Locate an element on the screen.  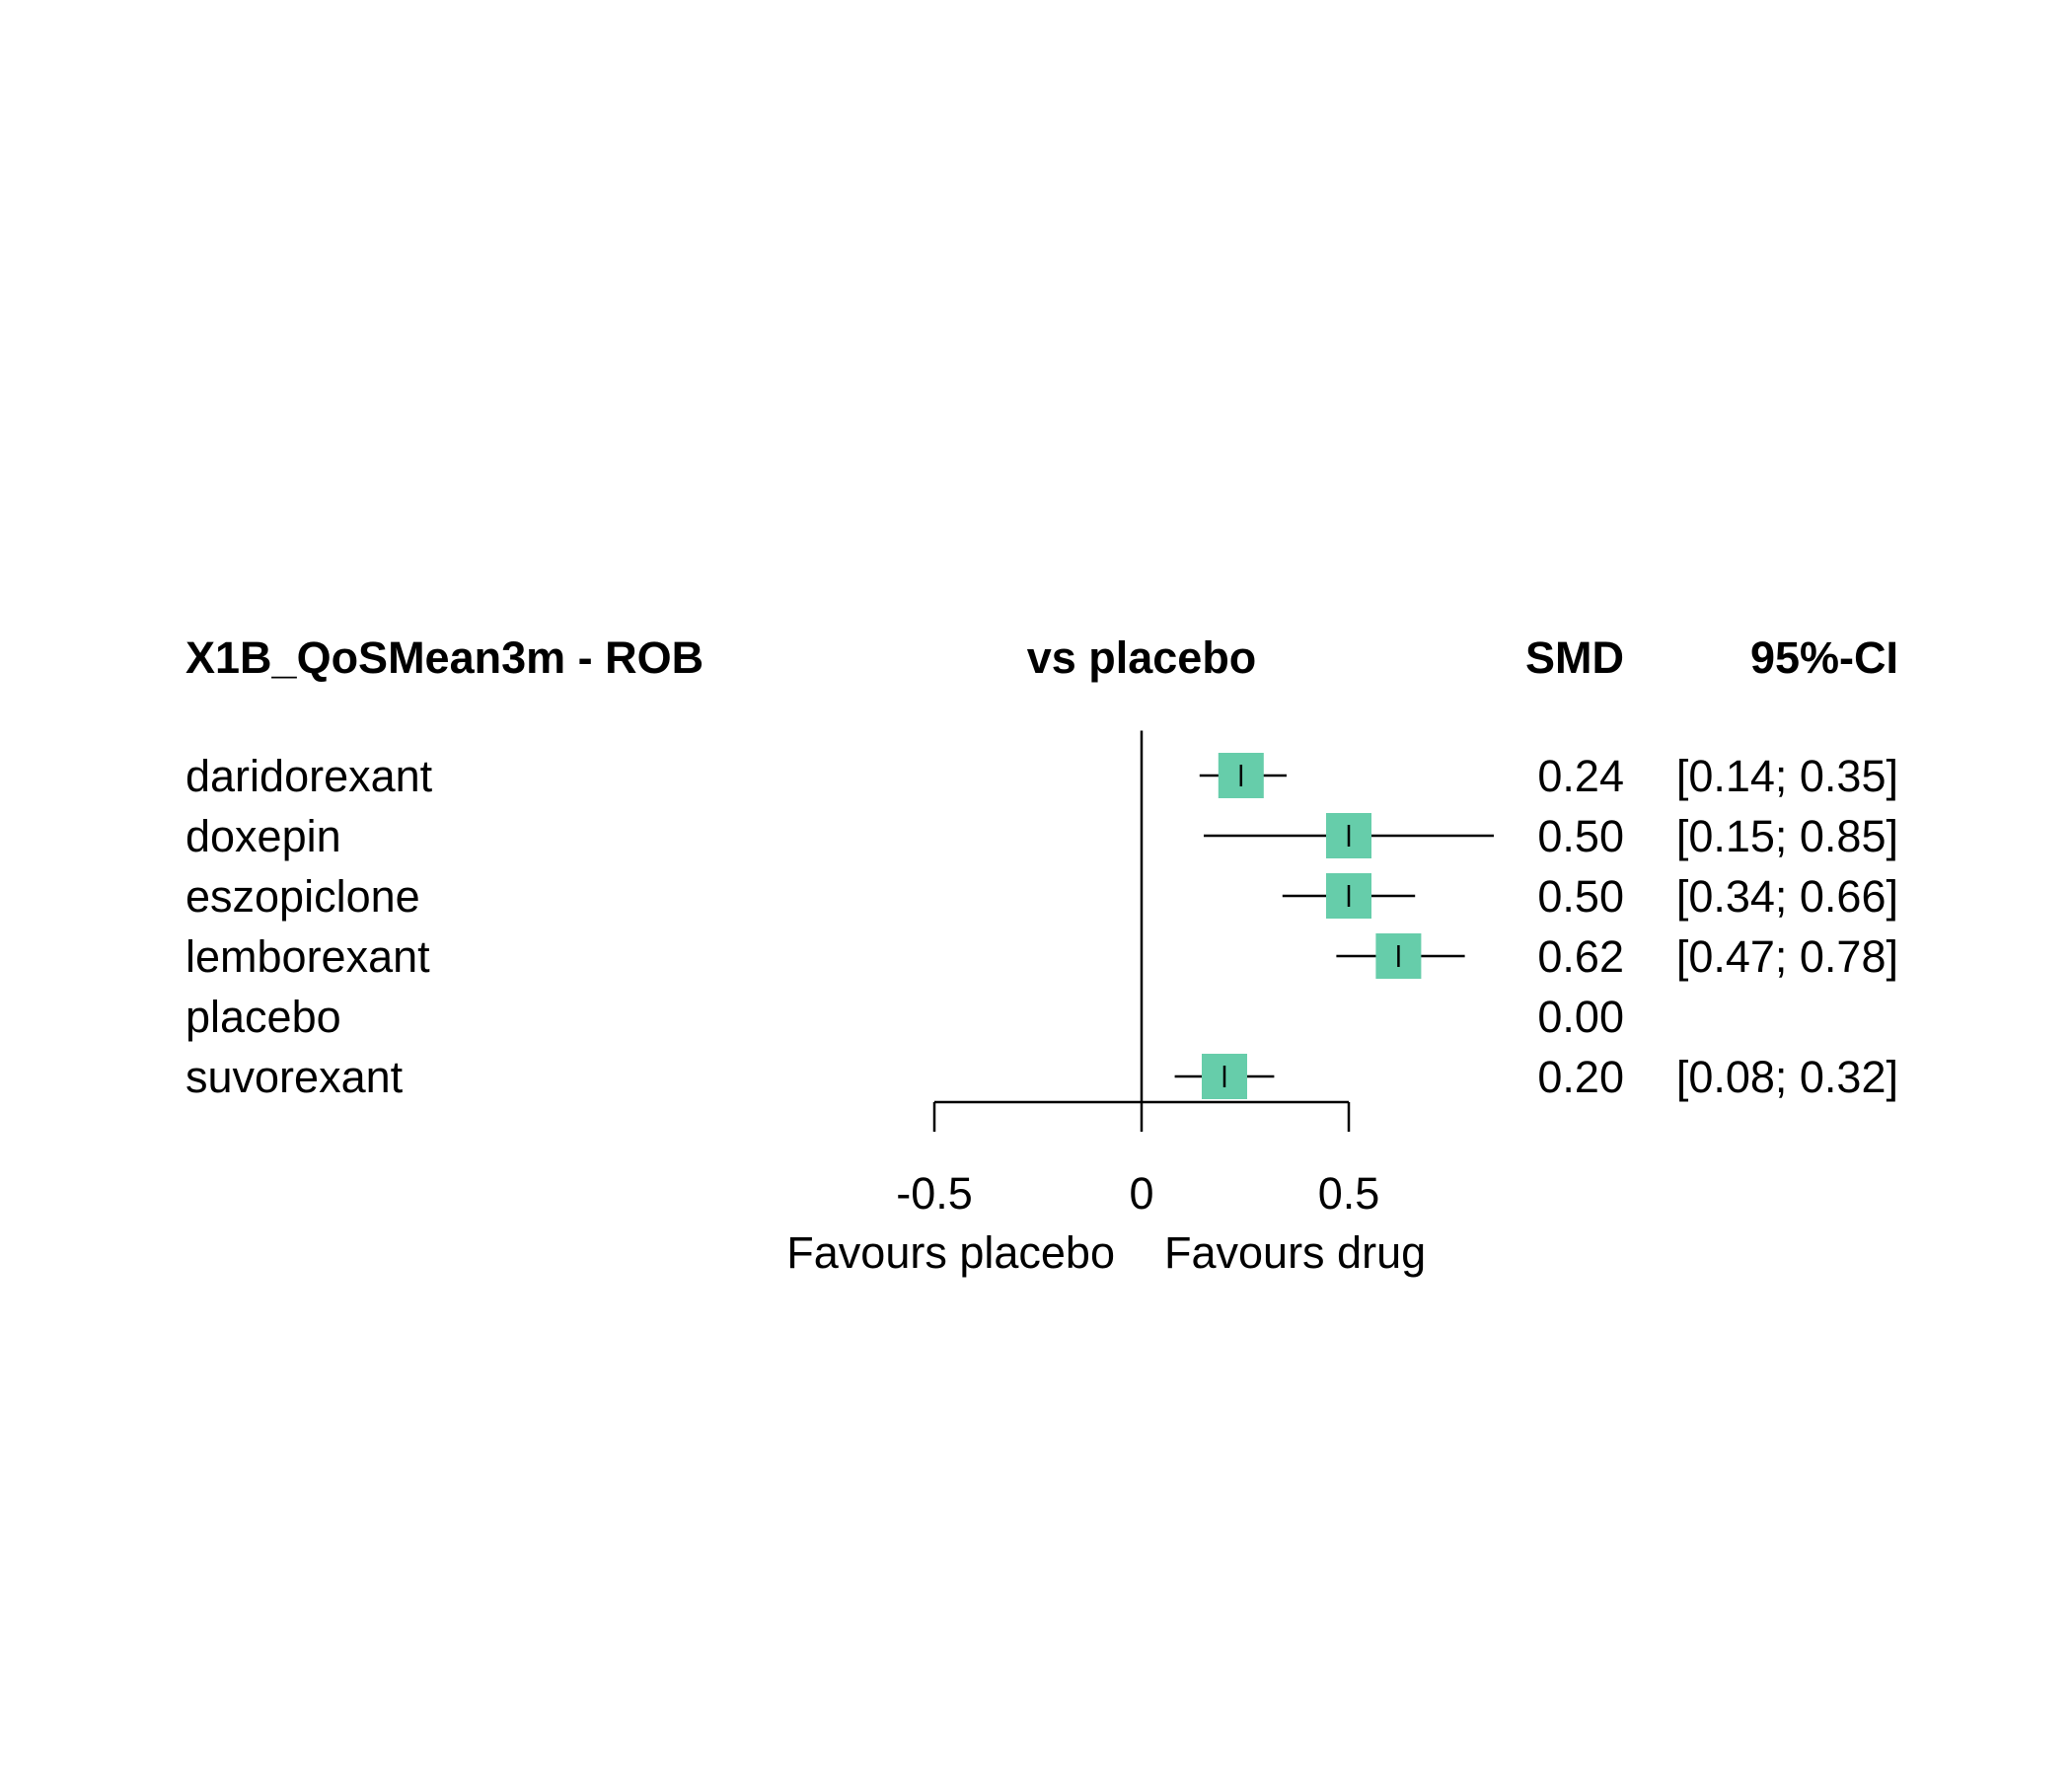
row-label: lemborexant is located at coordinates (307, 957).